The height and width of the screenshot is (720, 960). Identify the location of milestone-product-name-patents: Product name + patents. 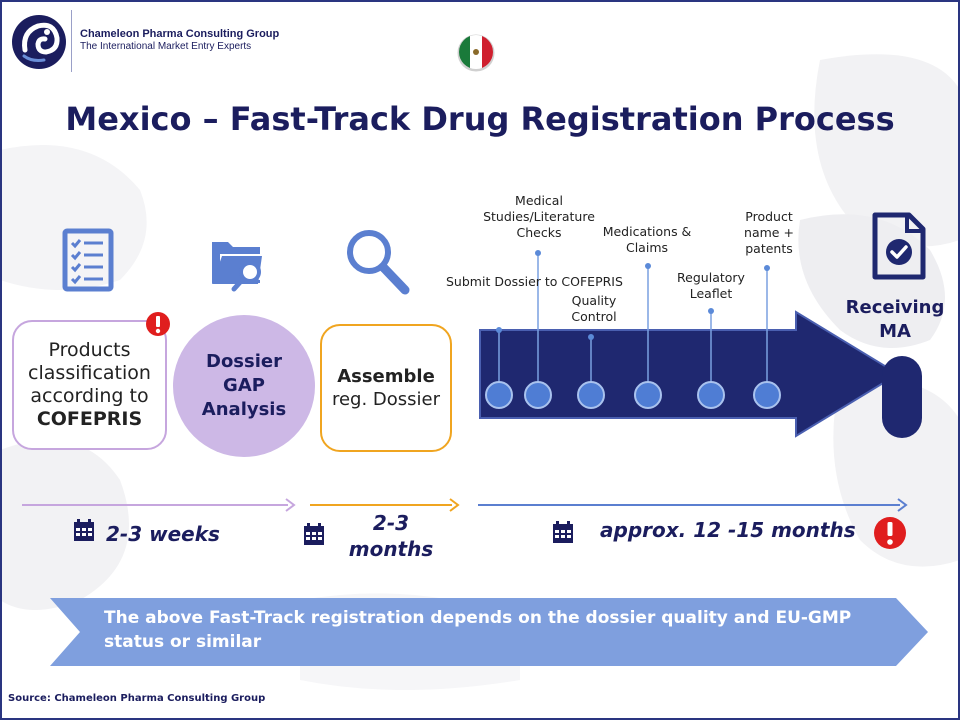
(769, 232).